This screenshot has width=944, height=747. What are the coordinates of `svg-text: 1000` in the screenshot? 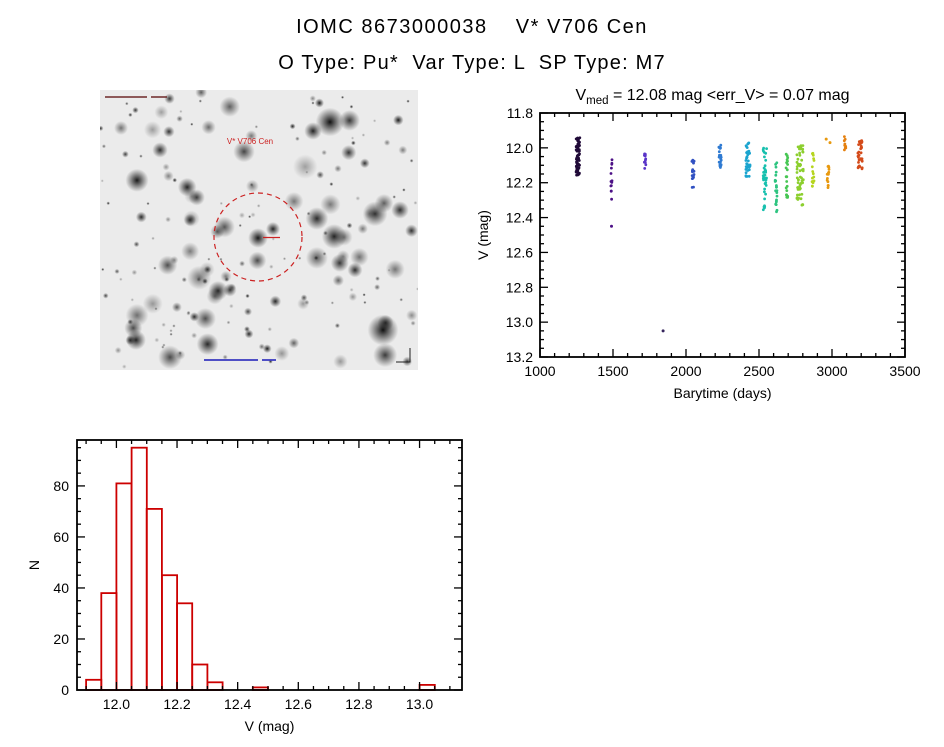 It's located at (539, 371).